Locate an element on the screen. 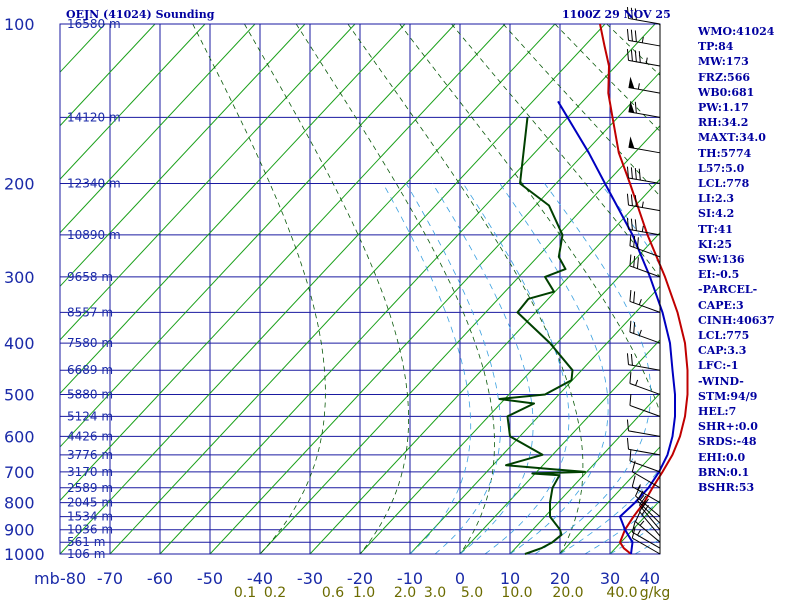  sounding-index: CINH:40637 is located at coordinates (736, 320).